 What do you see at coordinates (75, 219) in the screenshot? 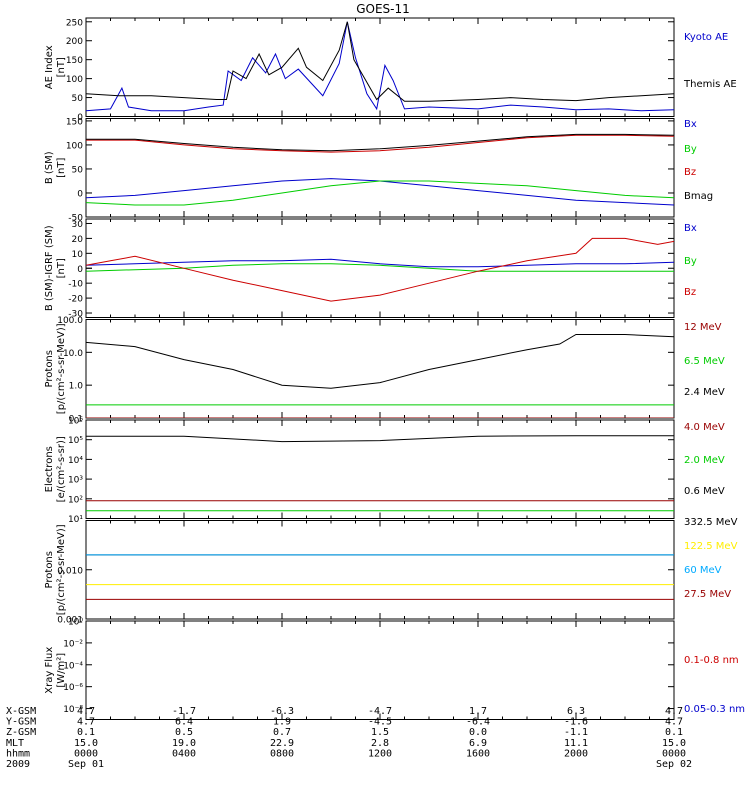
I see `y-tick-label: -50` at bounding box center [75, 219].